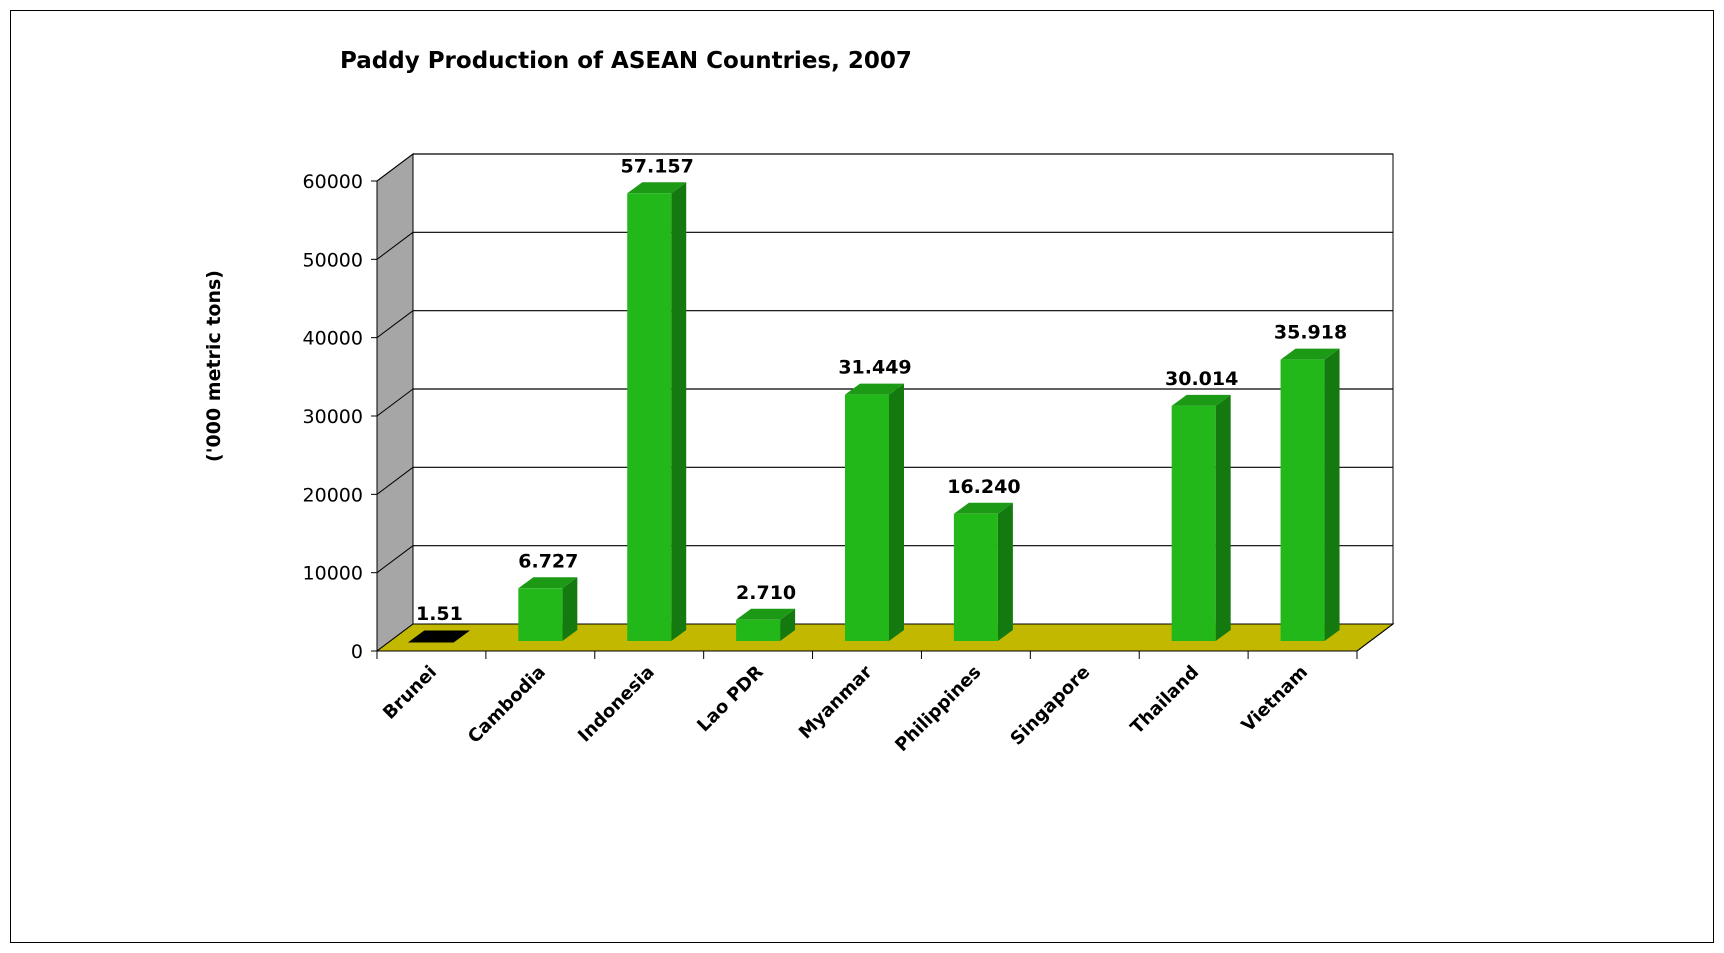 This screenshot has height=953, width=1724. Describe the element at coordinates (333, 260) in the screenshot. I see `y-tick-label: 50000` at that location.